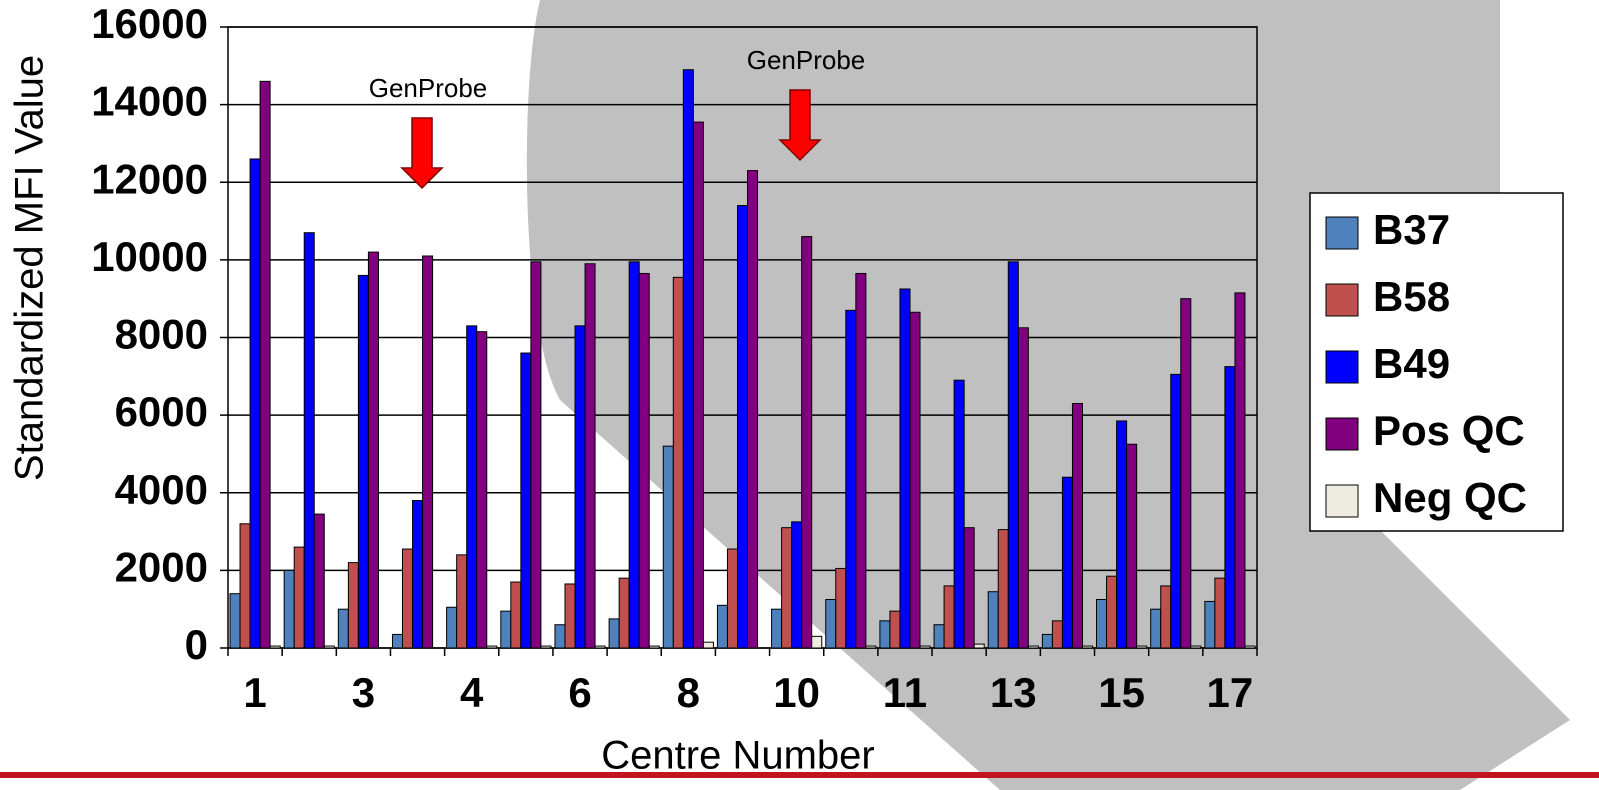  Describe the element at coordinates (149, 101) in the screenshot. I see `y-tick-label: 14000` at that location.